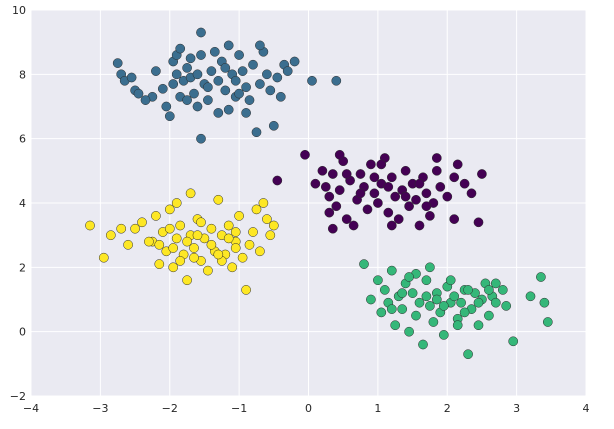 The height and width of the screenshot is (429, 614). What do you see at coordinates (586, 408) in the screenshot?
I see `x-tick-label: 4` at bounding box center [586, 408].